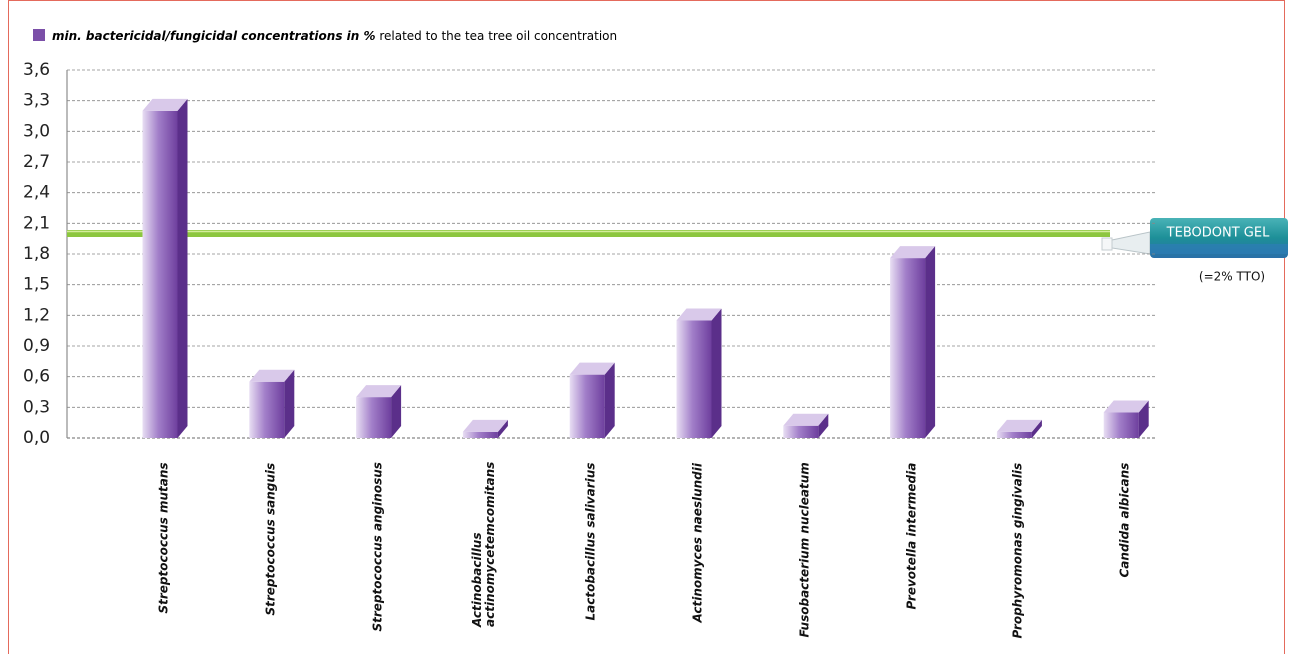 The width and height of the screenshot is (1293, 654). Describe the element at coordinates (1124, 519) in the screenshot. I see `x-tick-label: Candida albicans` at that location.